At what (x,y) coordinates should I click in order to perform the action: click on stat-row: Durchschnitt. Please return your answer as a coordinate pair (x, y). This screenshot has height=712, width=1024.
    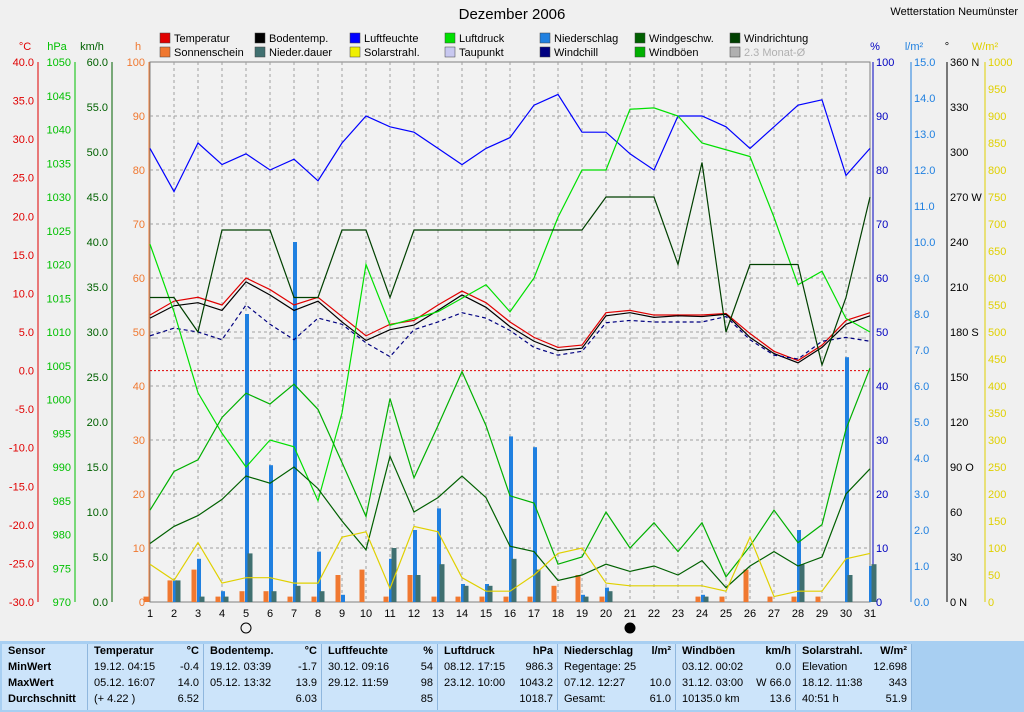
    Looking at the image, I should click on (42, 699).